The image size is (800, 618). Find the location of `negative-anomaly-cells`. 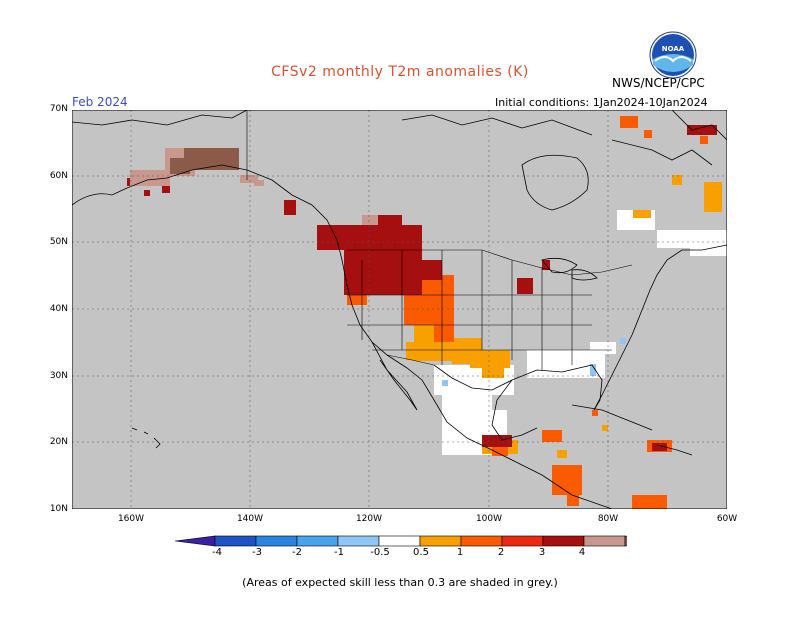

negative-anomaly-cells is located at coordinates (534, 362).